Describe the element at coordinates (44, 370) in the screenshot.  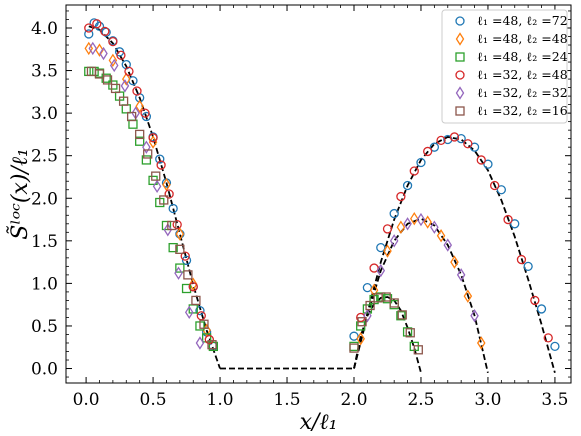
I see `y-tick-label: 0.0` at that location.